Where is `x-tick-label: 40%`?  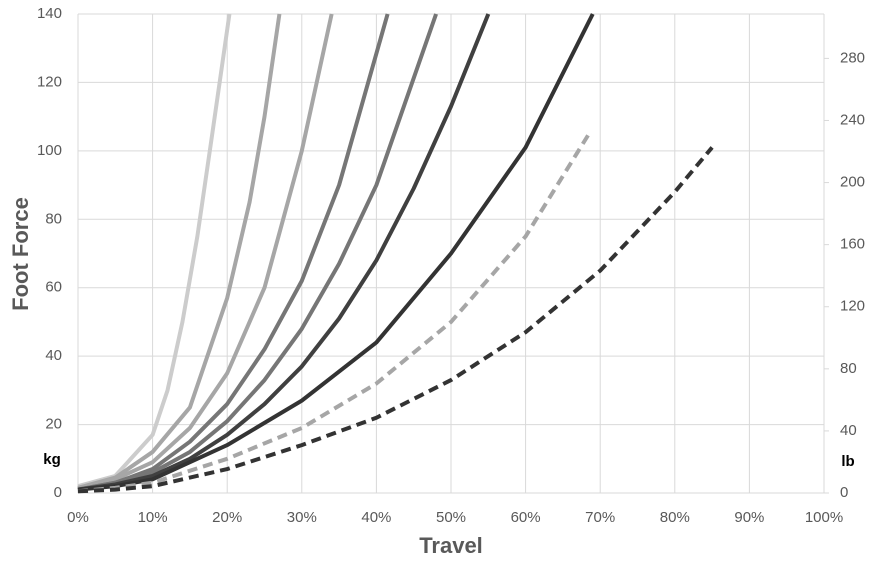
x-tick-label: 40% is located at coordinates (376, 517).